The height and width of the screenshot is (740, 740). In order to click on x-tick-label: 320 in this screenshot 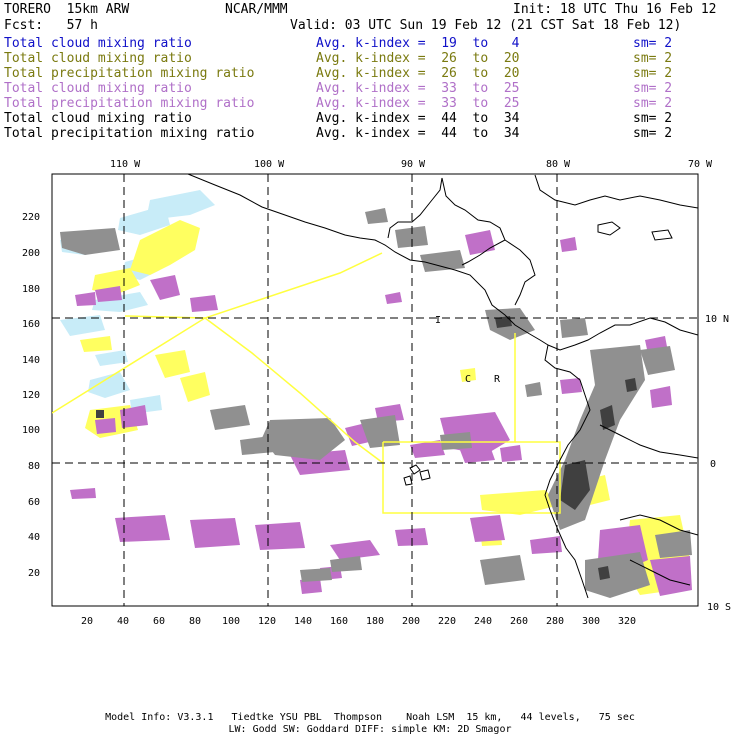, I will do `click(627, 621)`.